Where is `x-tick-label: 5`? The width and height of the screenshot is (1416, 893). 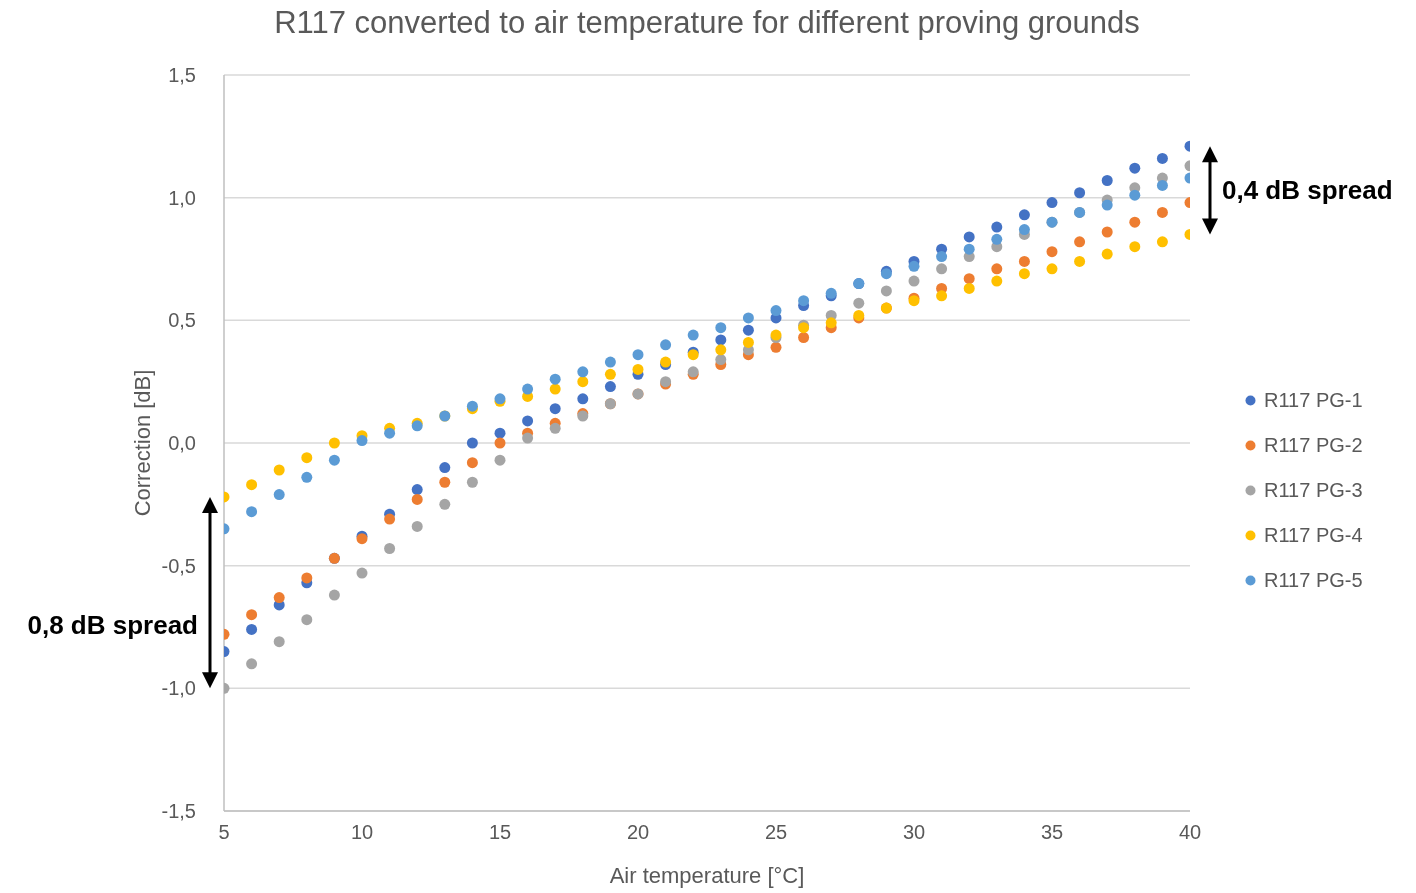
x-tick-label: 5 is located at coordinates (224, 832).